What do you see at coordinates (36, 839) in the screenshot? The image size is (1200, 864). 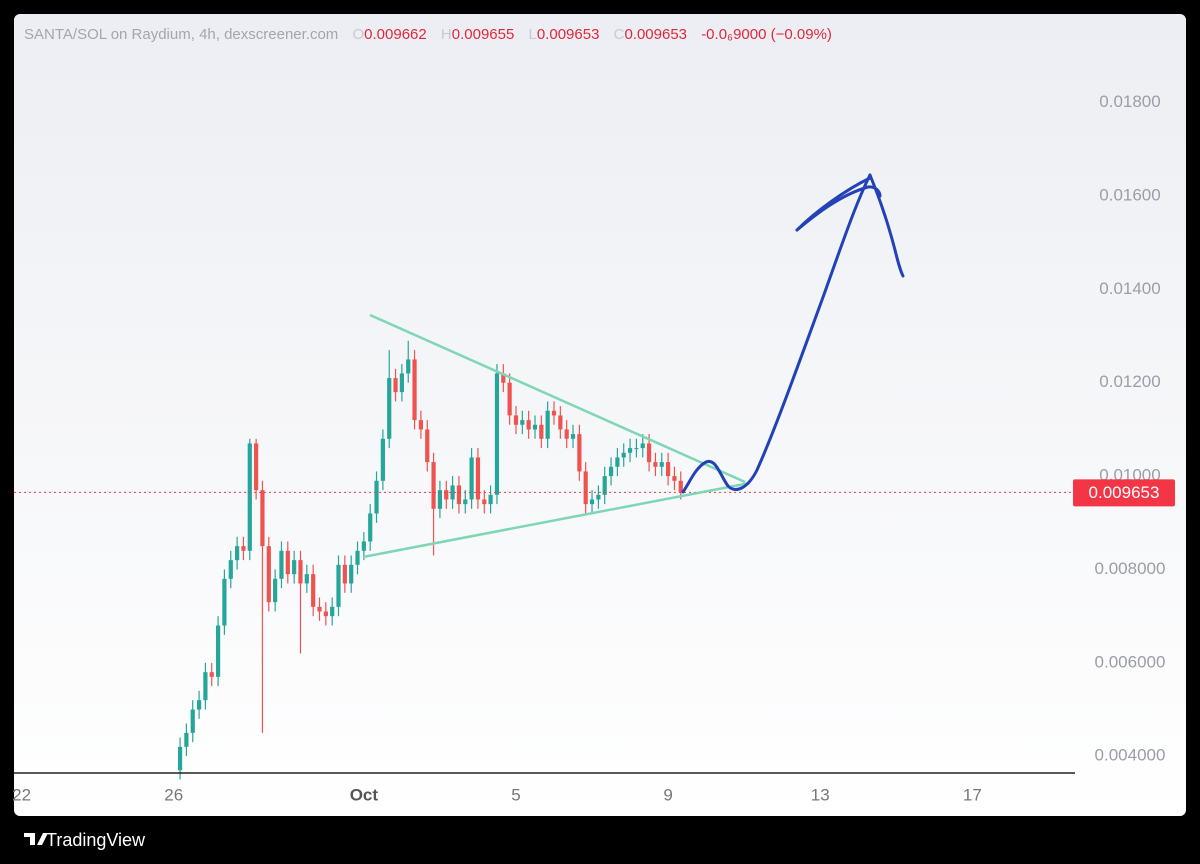 I see `logo-mark` at bounding box center [36, 839].